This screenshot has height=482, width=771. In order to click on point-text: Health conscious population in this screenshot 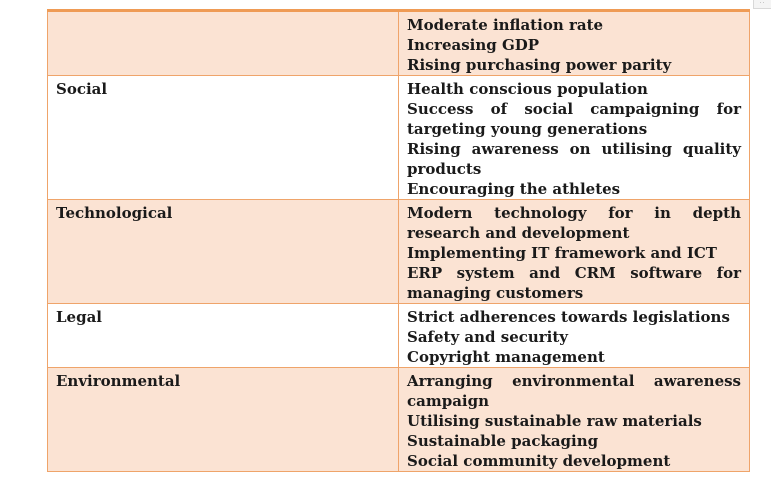, I will do `click(527, 89)`.